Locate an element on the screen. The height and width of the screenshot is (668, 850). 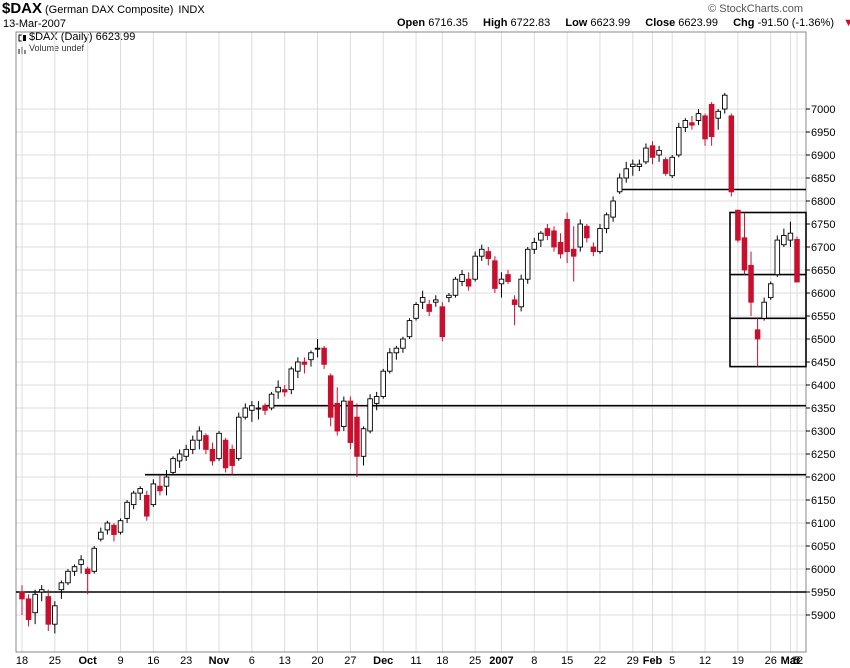
y-tick-label: 6350 is located at coordinates (823, 409).